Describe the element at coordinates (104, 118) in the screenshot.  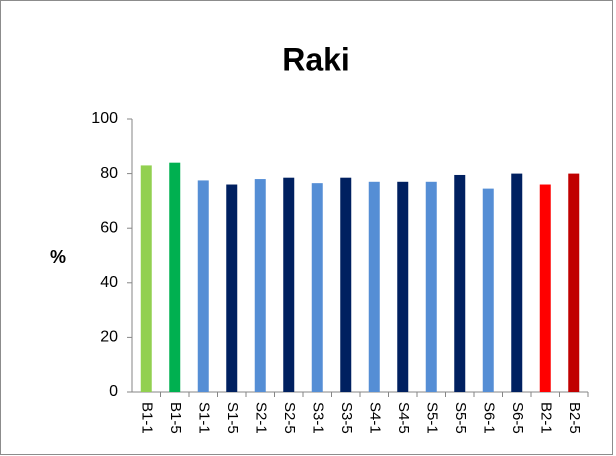
I see `y-tick-label: 100` at that location.